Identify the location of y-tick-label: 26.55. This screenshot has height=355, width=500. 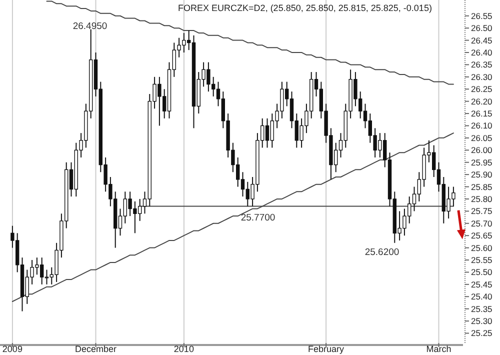
(482, 15).